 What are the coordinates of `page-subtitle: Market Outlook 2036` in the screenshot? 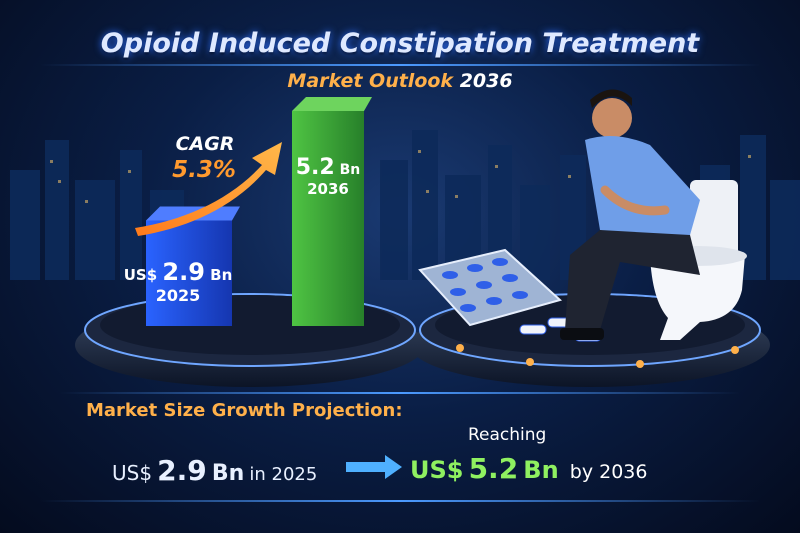 It's located at (400, 81).